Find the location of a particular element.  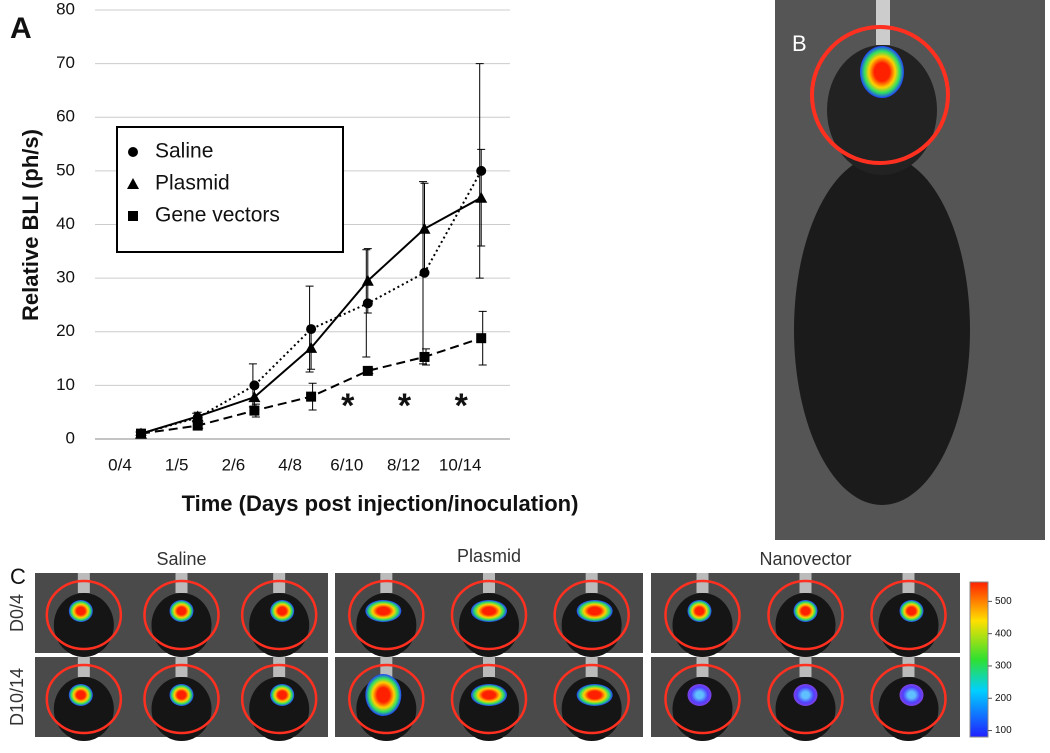

colorbar-tick-label: 300 is located at coordinates (1003, 666).